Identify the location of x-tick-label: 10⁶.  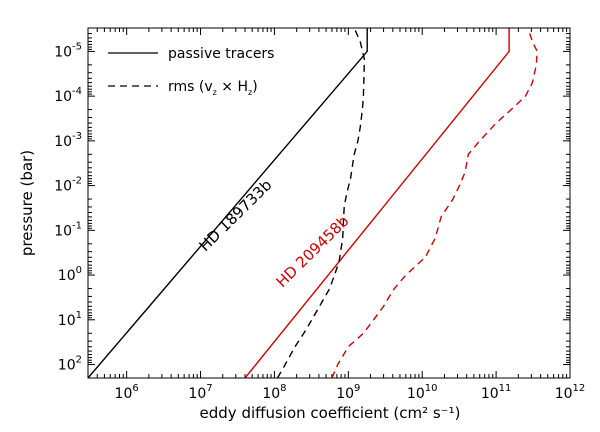
(127, 392).